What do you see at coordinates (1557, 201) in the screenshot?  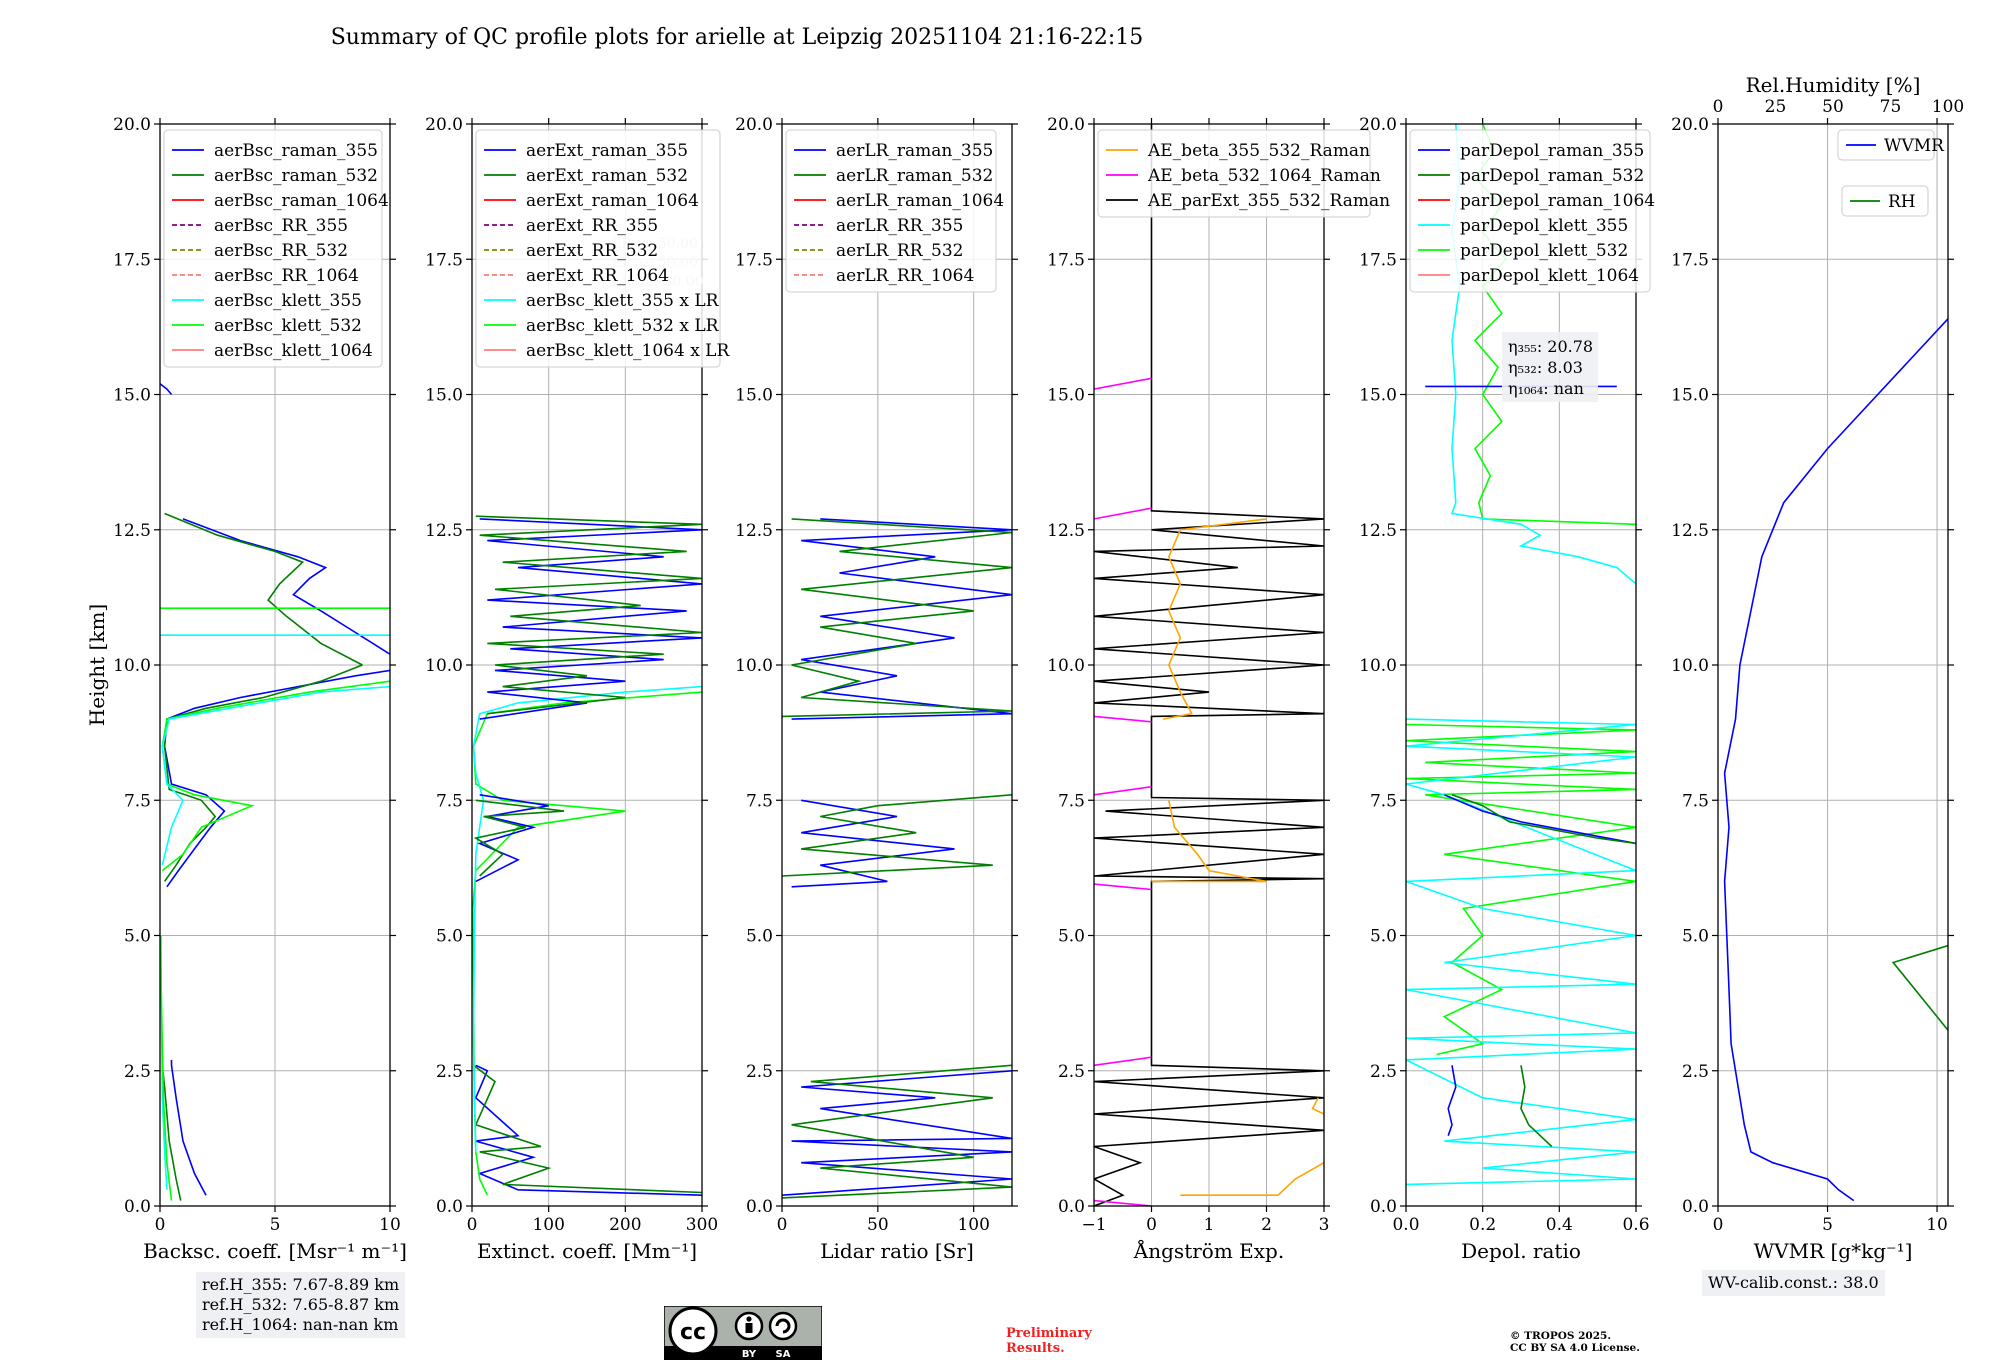 I see `legend-label: parDepol_raman_1064` at bounding box center [1557, 201].